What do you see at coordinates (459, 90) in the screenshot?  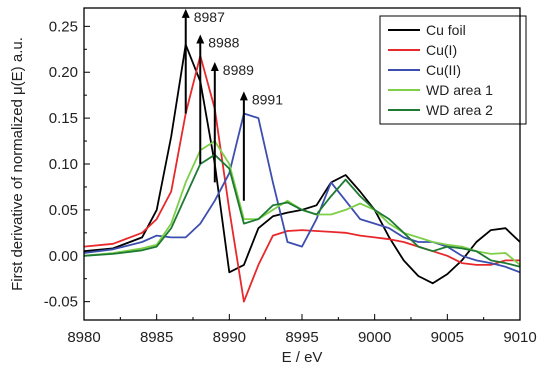 I see `legend-label-3: WD area 1` at bounding box center [459, 90].